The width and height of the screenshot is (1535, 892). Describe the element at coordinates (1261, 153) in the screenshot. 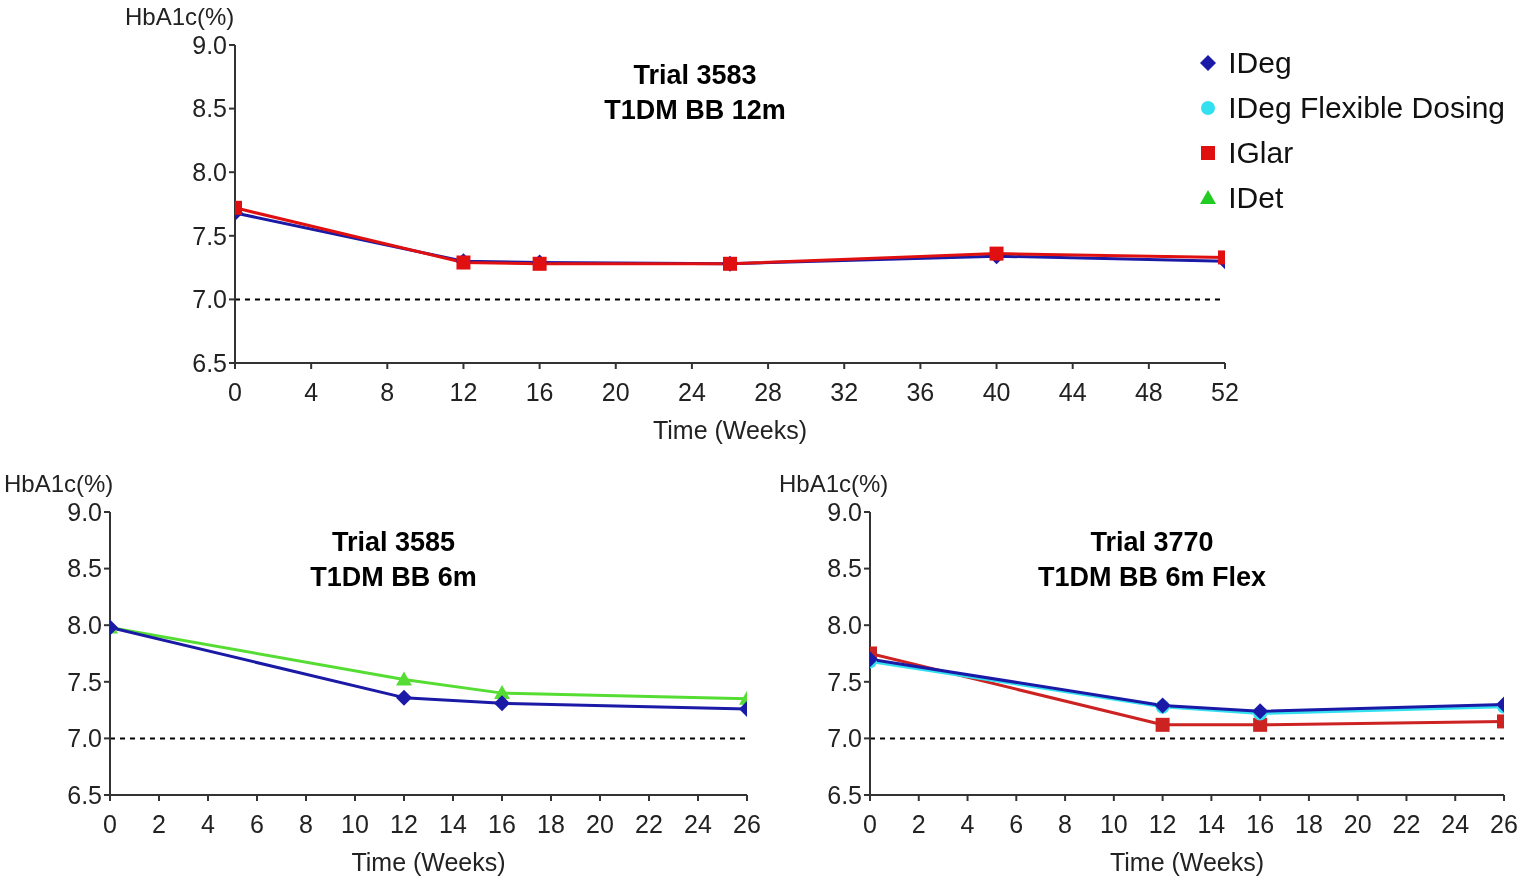

I see `legend-label: IGlar` at that location.